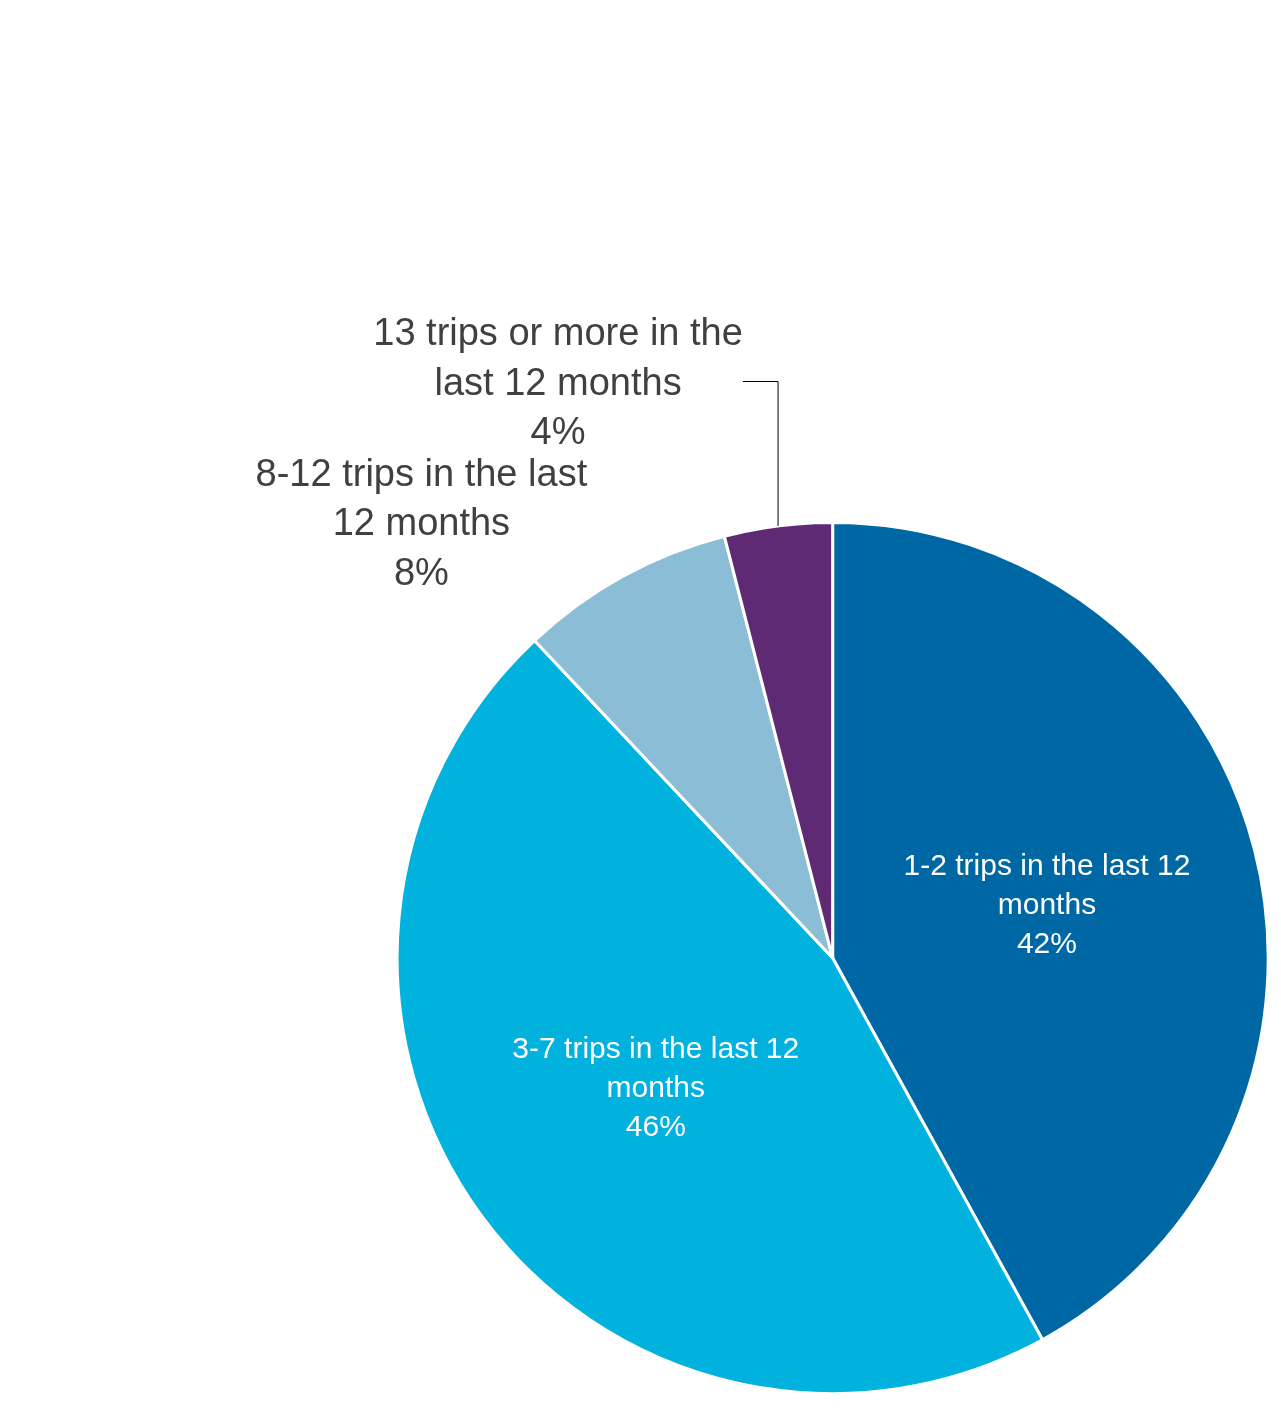 The height and width of the screenshot is (1412, 1281). Describe the element at coordinates (656, 1067) in the screenshot. I see `slice-label: 3-7 trips in the last 12 months` at that location.